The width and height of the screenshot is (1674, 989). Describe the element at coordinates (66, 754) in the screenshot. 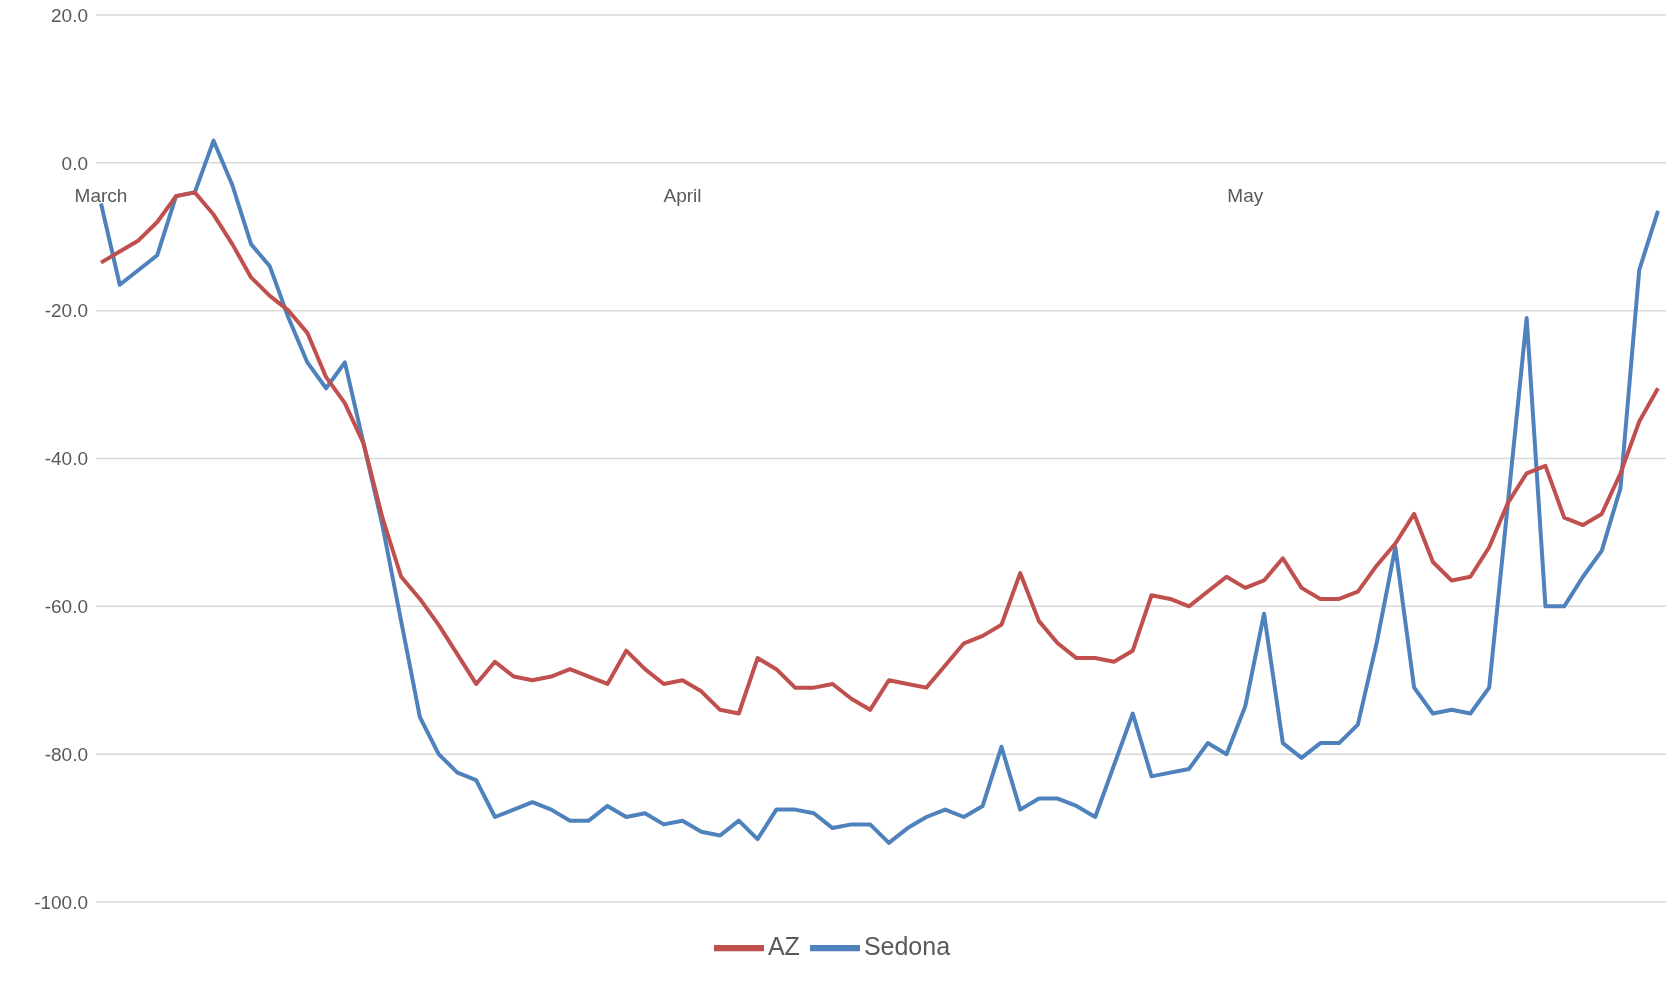

I see `y-tick-label: -80.0` at that location.